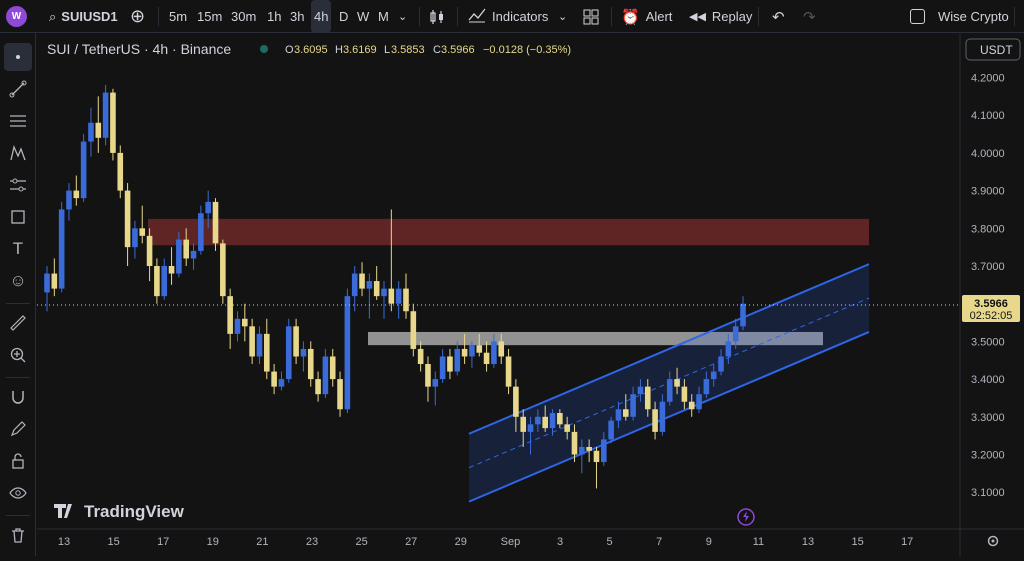  I want to click on dot-cursor-icon, so click(18, 57).